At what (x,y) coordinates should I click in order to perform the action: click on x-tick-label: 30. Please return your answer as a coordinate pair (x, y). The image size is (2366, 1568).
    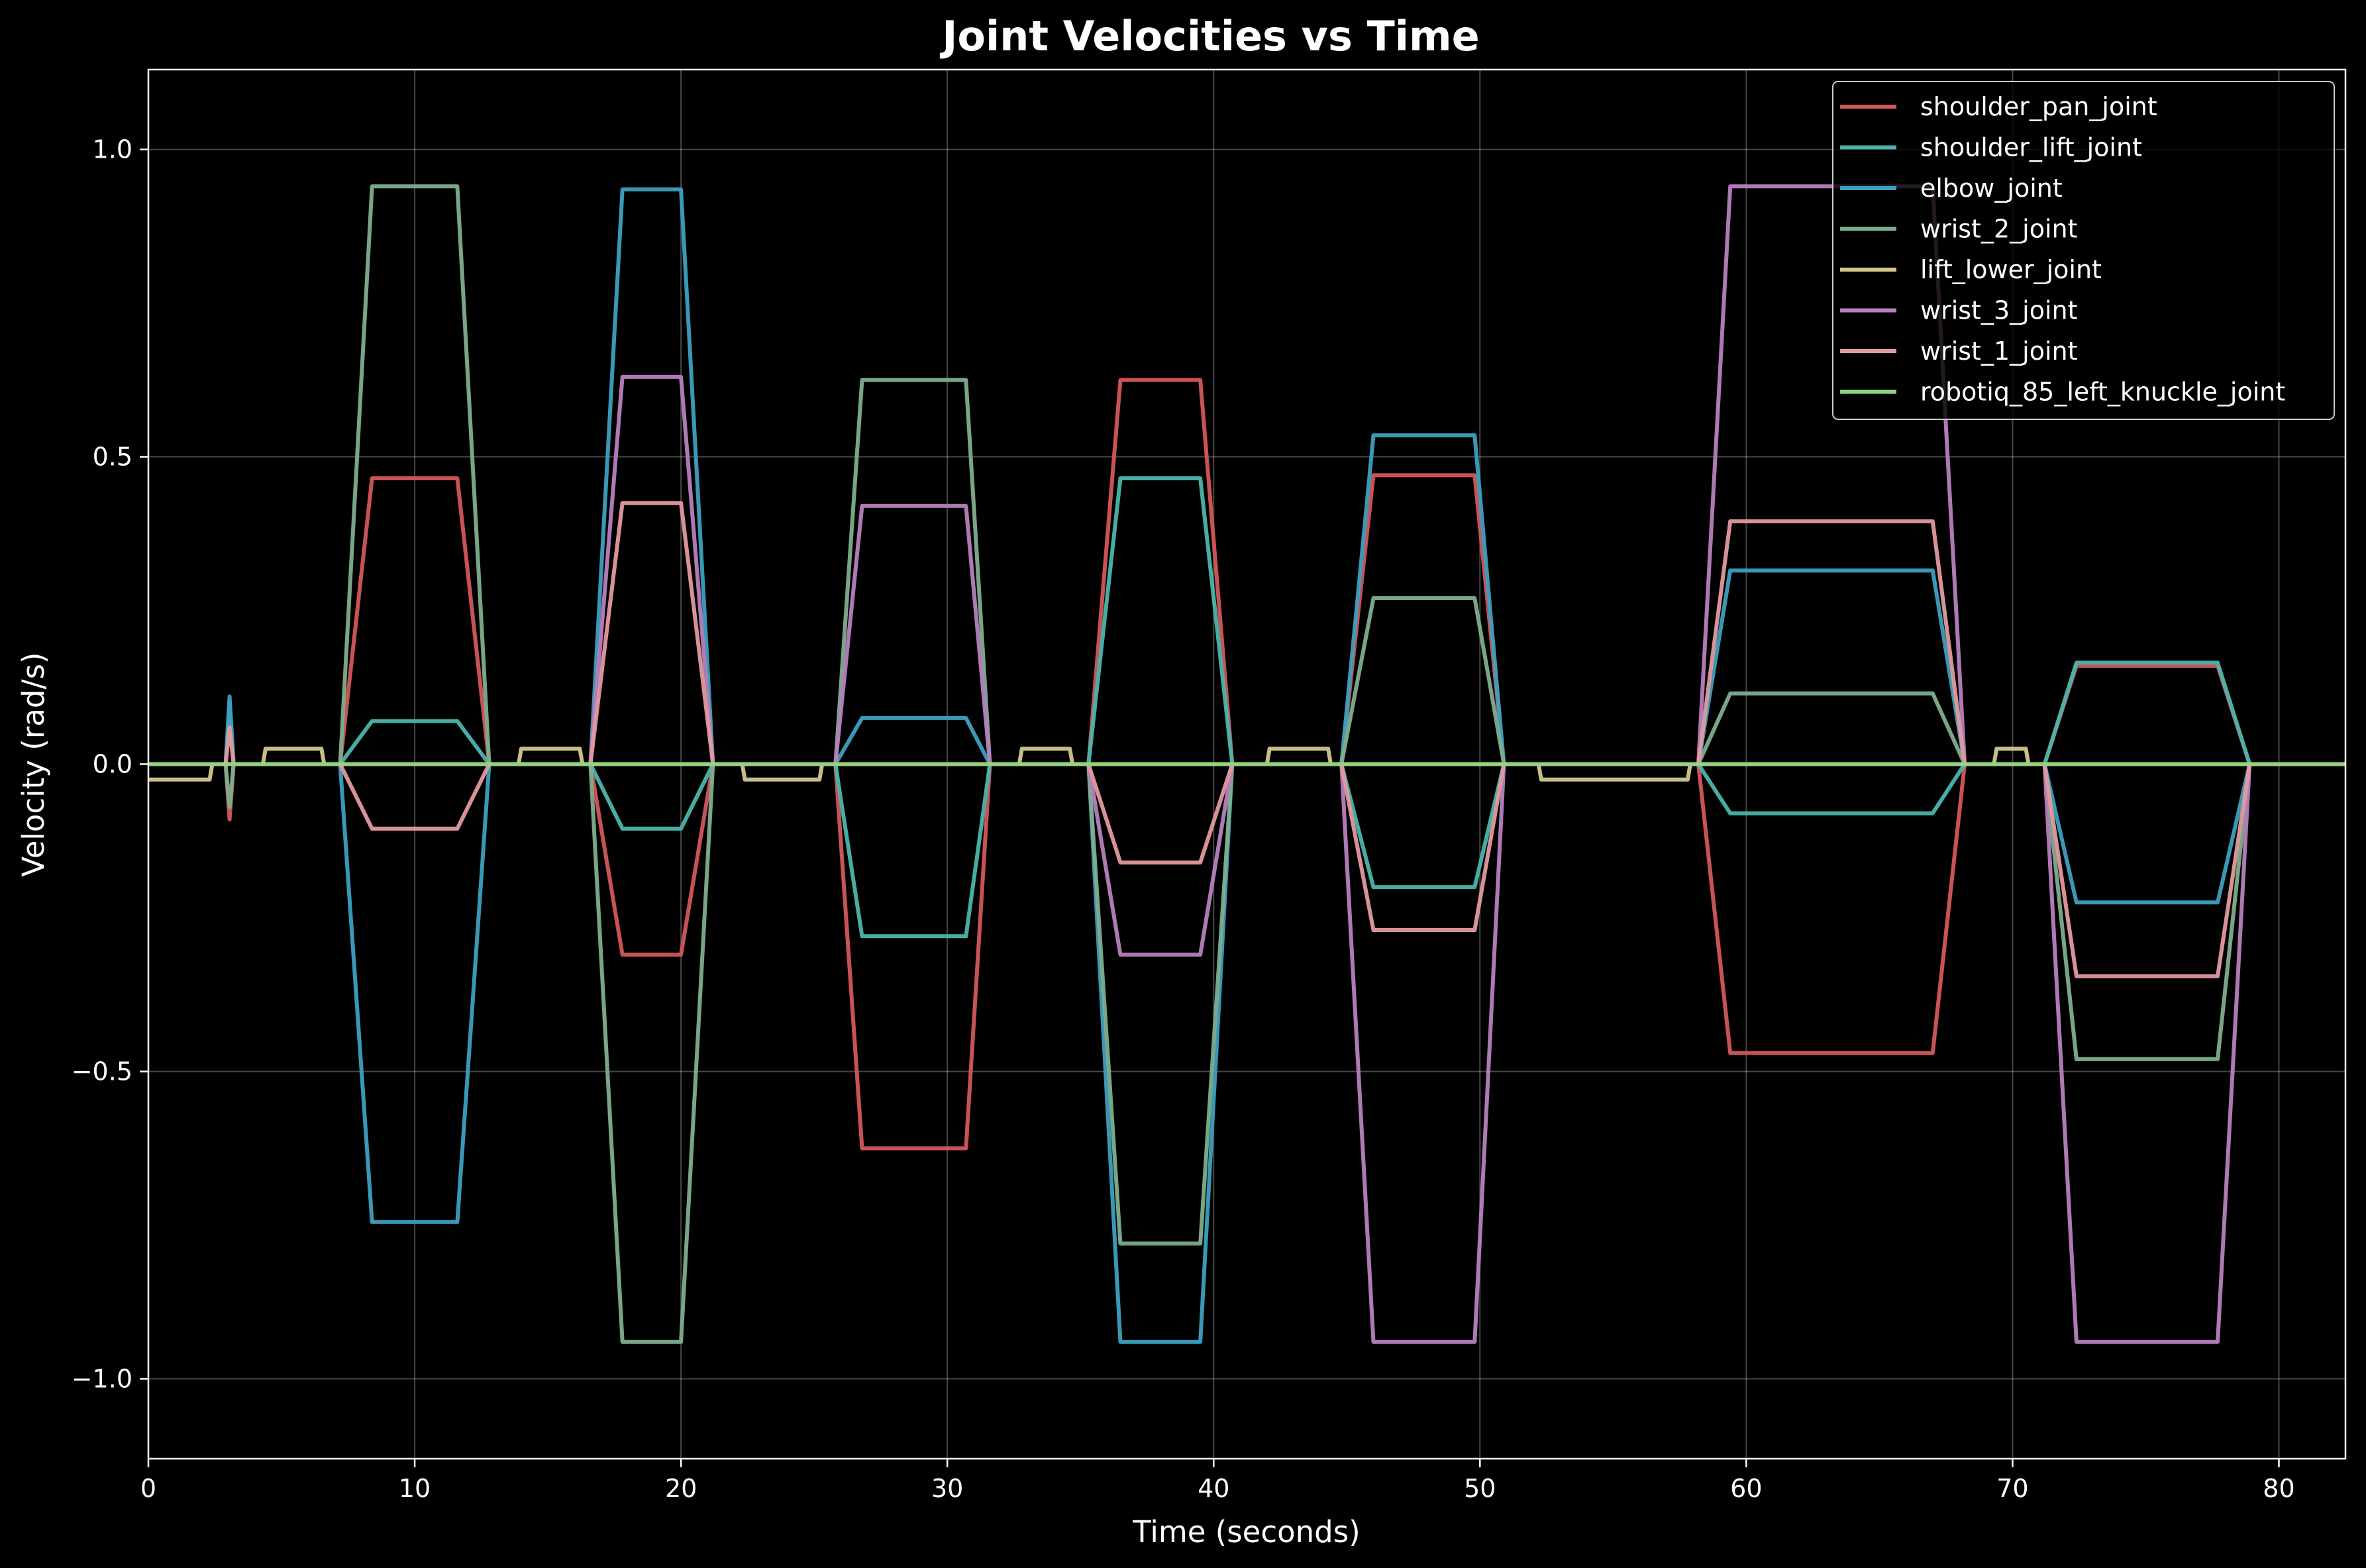
    Looking at the image, I should click on (947, 1488).